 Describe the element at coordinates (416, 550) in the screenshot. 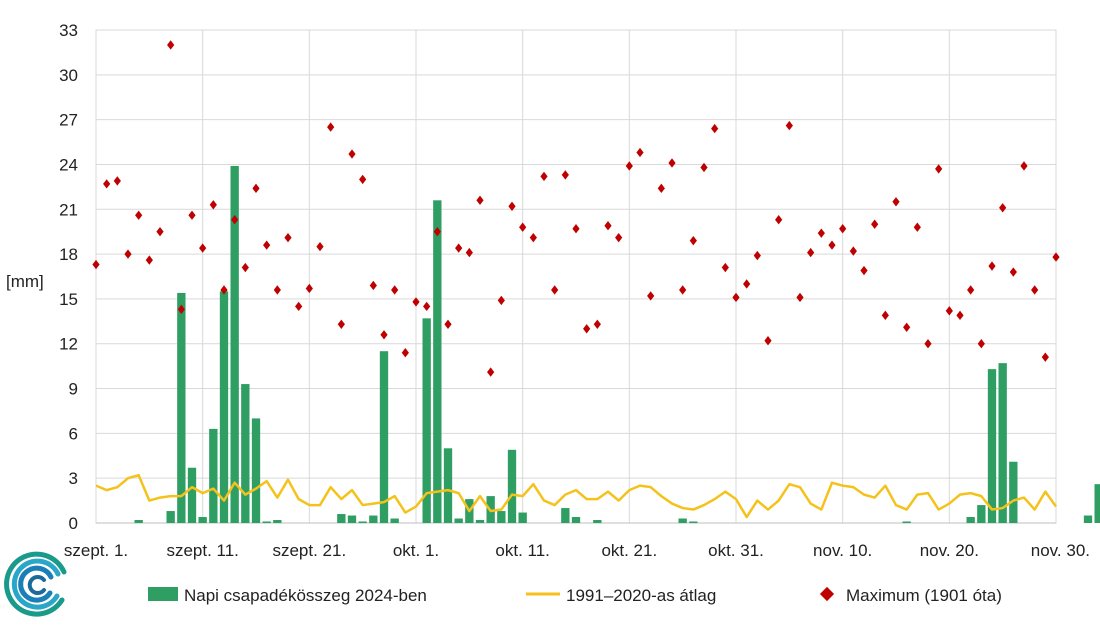

I see `x-tick-label: okt. 1.` at that location.